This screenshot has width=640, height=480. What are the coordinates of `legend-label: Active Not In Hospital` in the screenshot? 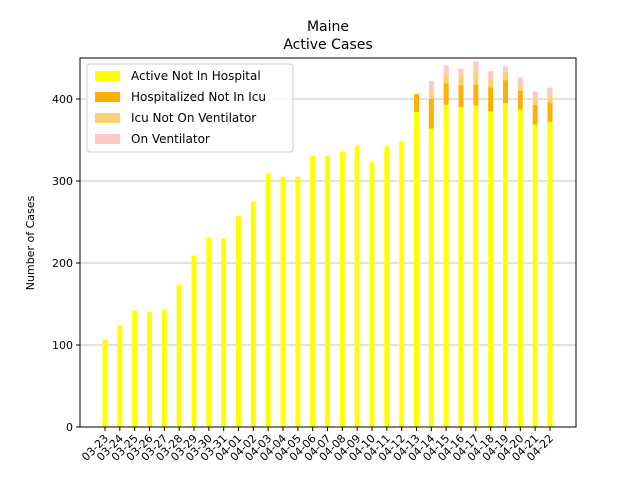 It's located at (196, 76).